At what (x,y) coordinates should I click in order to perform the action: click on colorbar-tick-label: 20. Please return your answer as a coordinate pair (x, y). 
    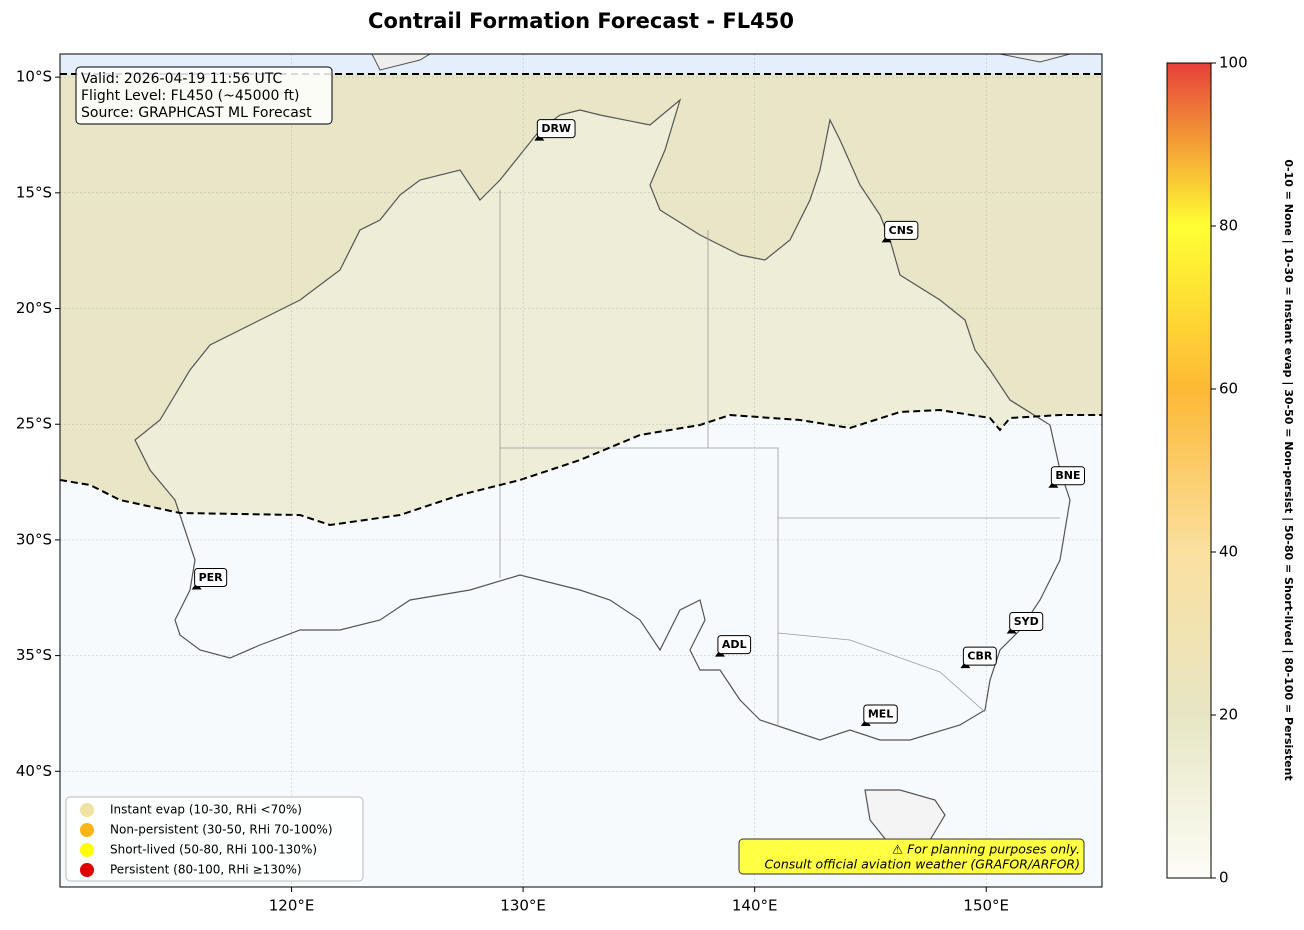
    Looking at the image, I should click on (1228, 715).